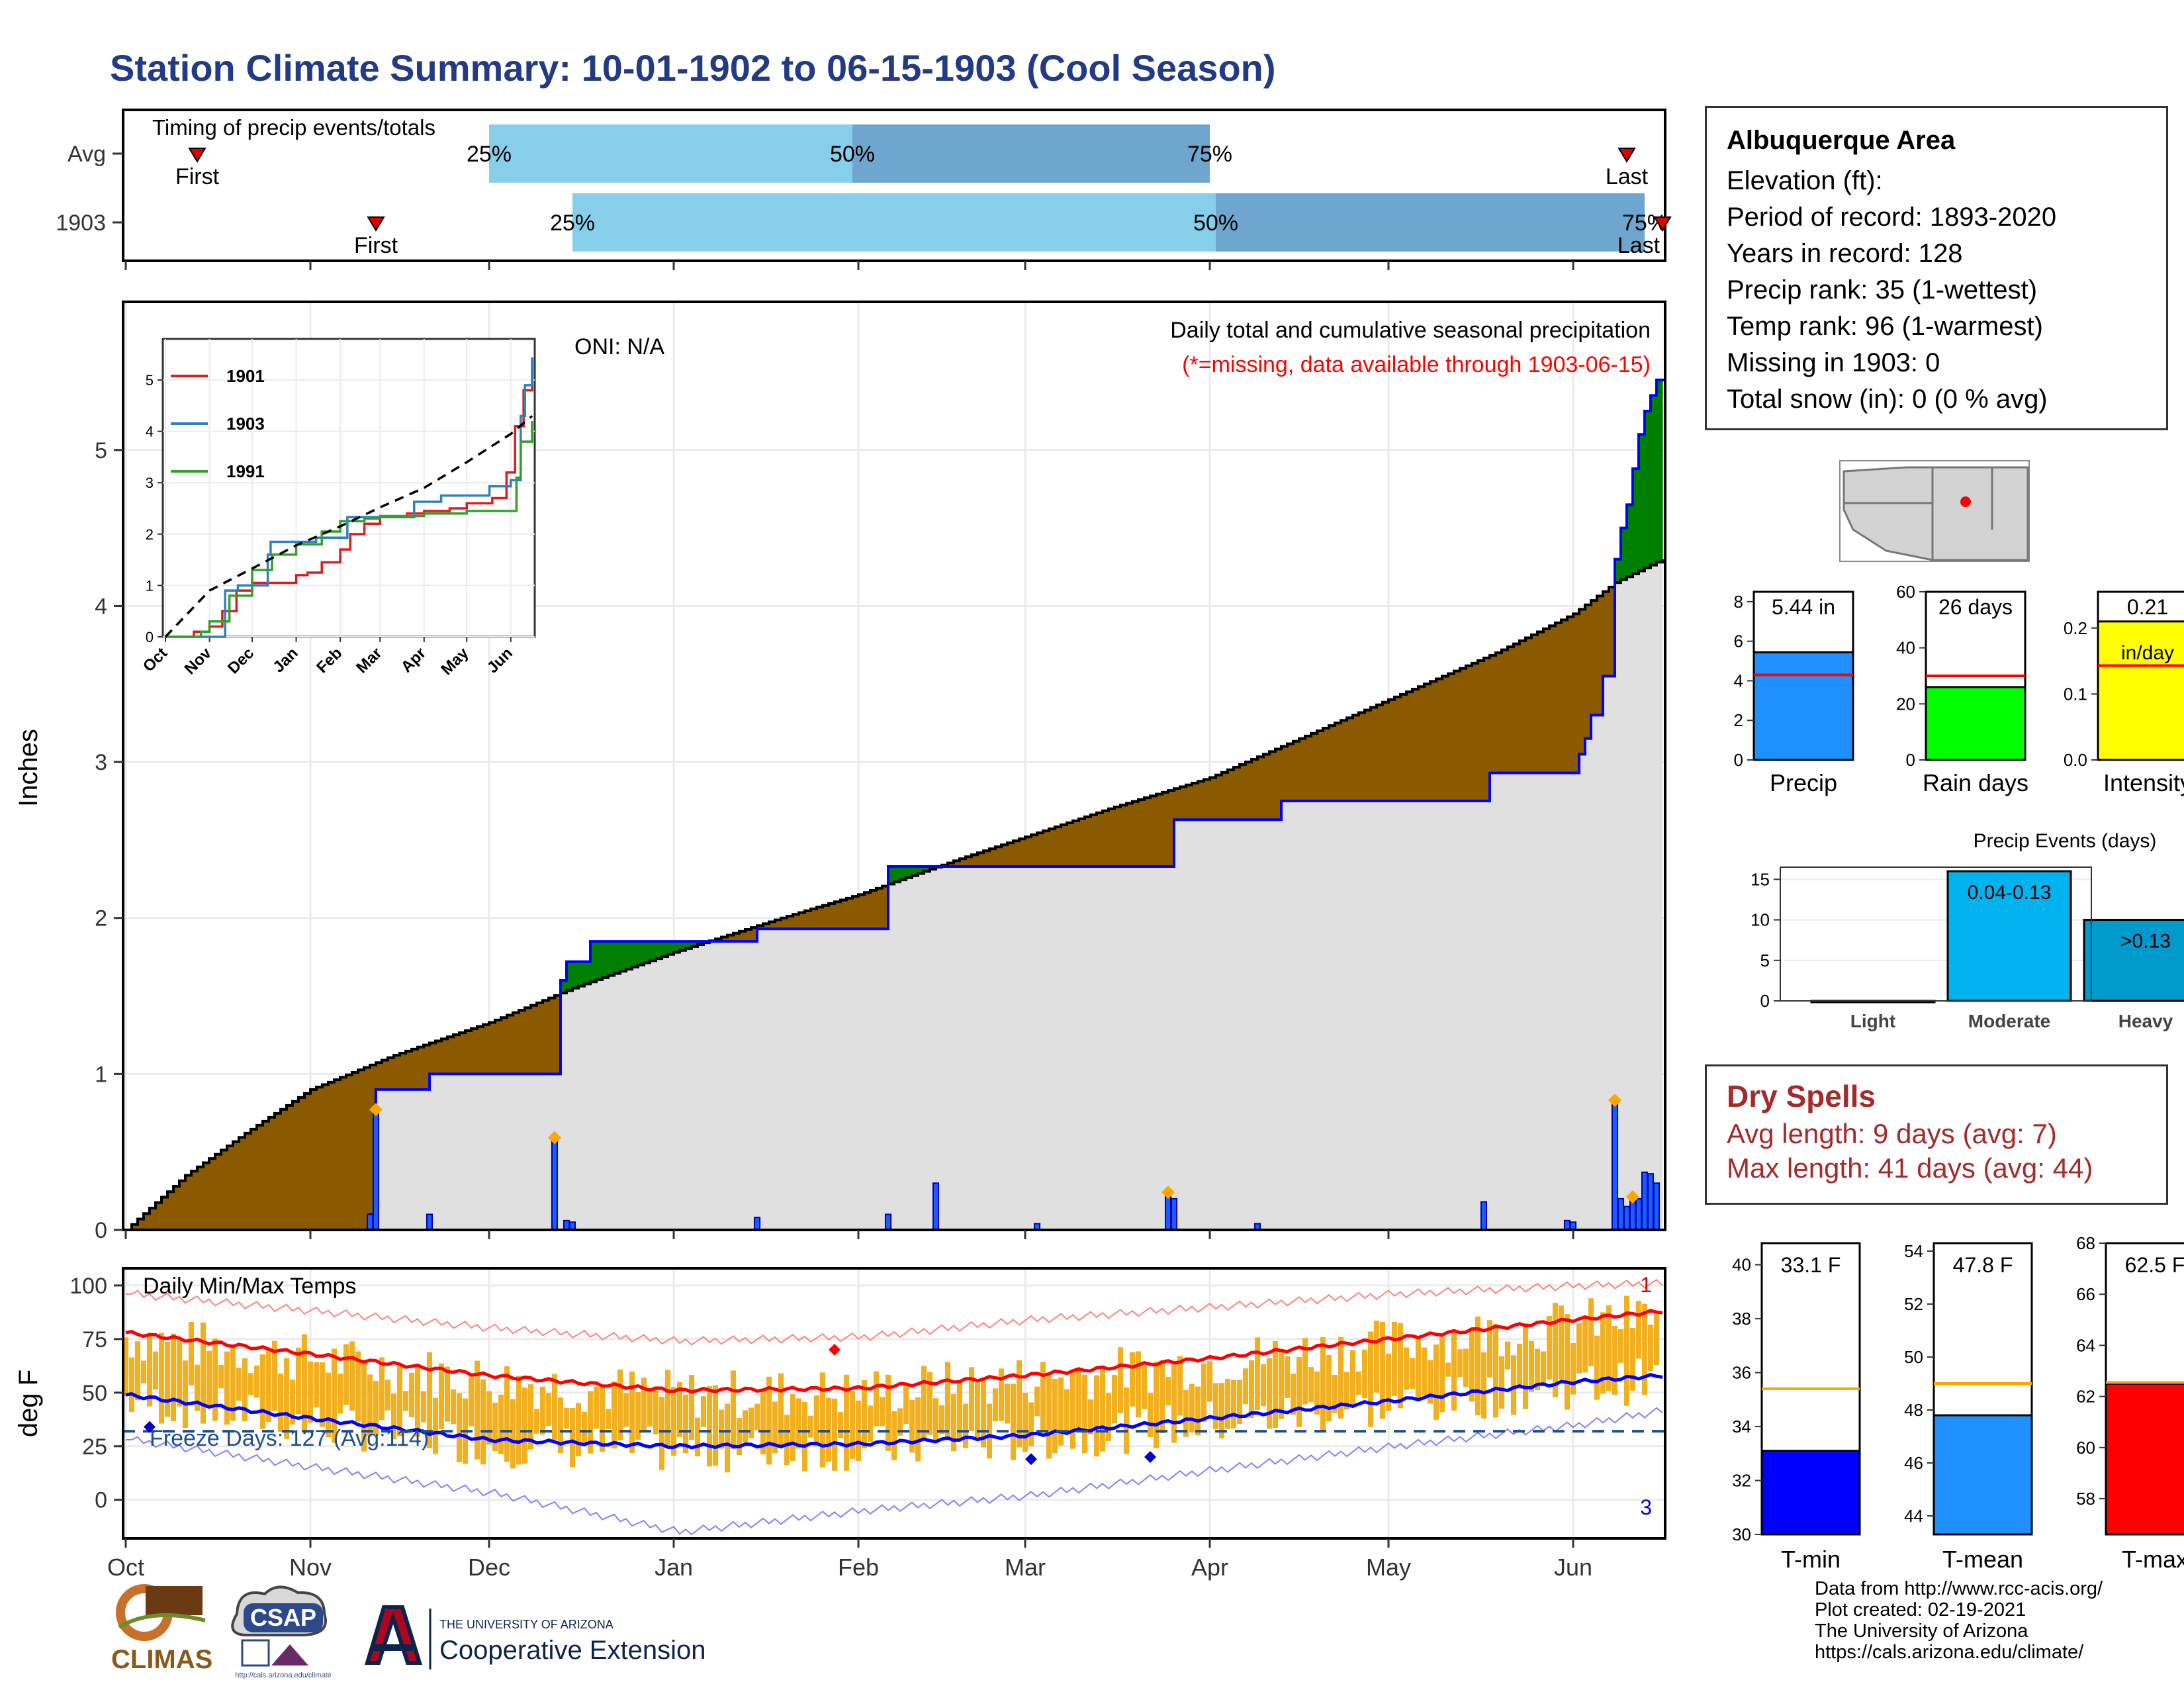  What do you see at coordinates (1936, 934) in the screenshot?
I see `events-frame` at bounding box center [1936, 934].